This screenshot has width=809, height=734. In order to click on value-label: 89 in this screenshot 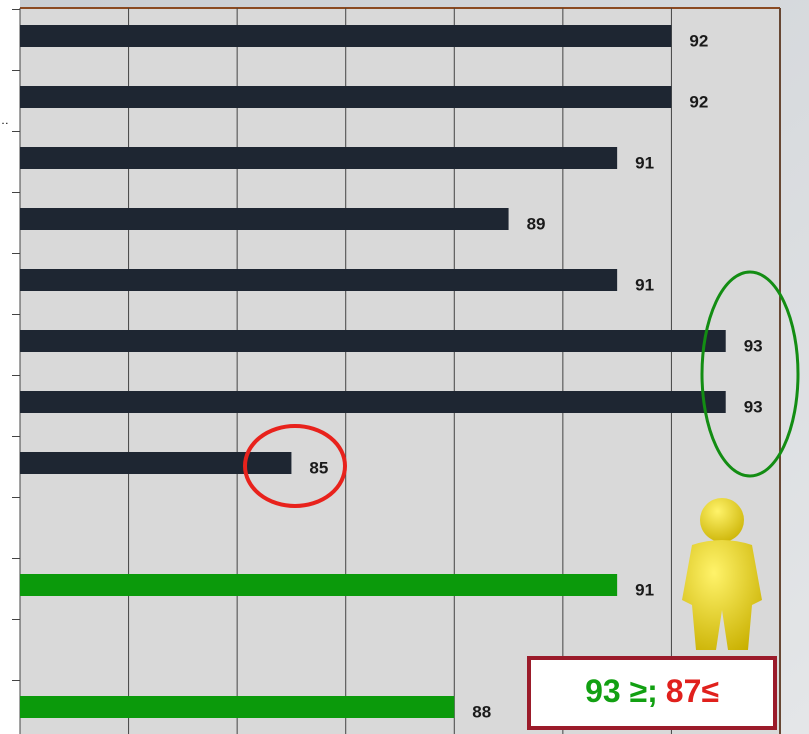, I will do `click(536, 223)`.